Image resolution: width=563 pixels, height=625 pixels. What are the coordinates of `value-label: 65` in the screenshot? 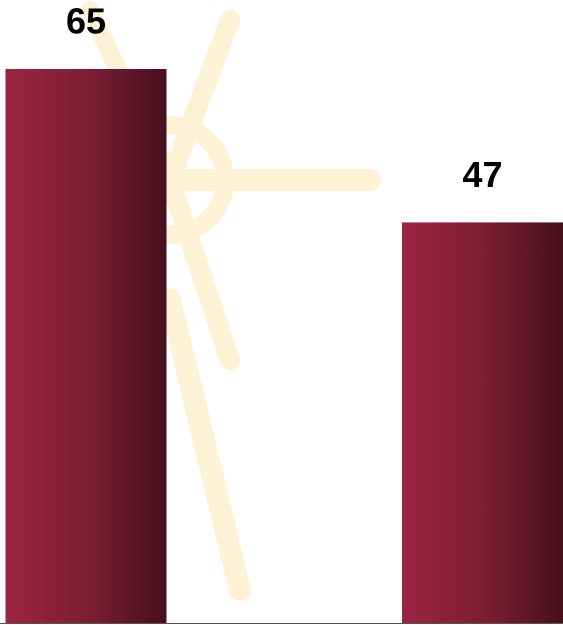 It's located at (86, 21).